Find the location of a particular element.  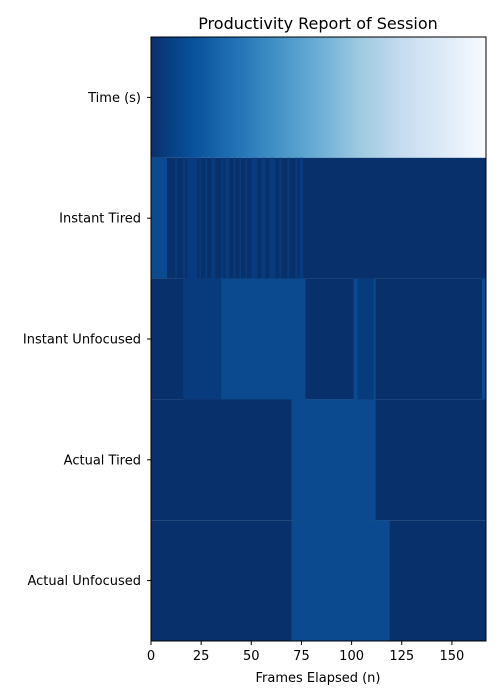

cell-time-s-gradient is located at coordinates (318, 97).